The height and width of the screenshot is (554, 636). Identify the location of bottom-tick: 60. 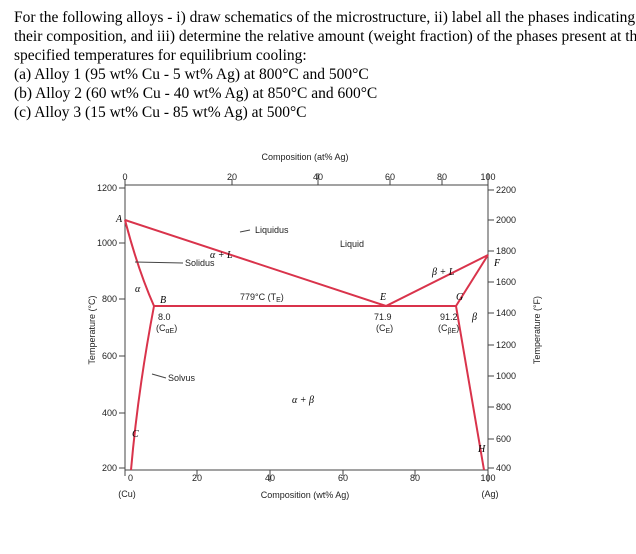
(343, 478).